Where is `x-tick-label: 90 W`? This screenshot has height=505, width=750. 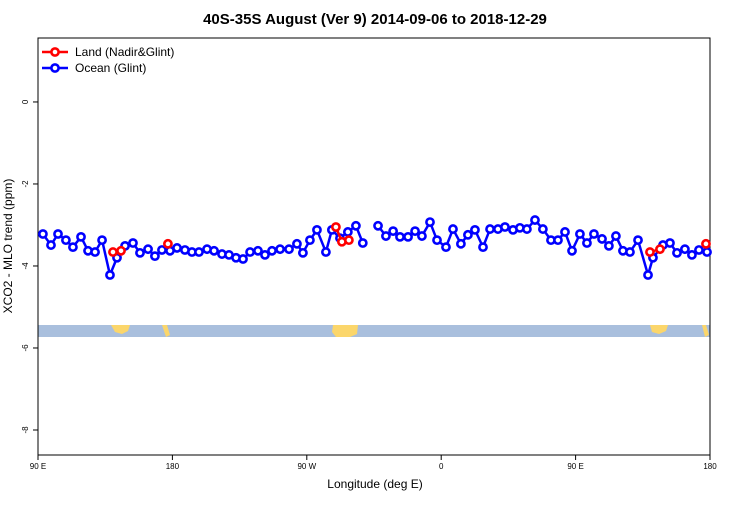
x-tick-label: 90 W is located at coordinates (306, 466).